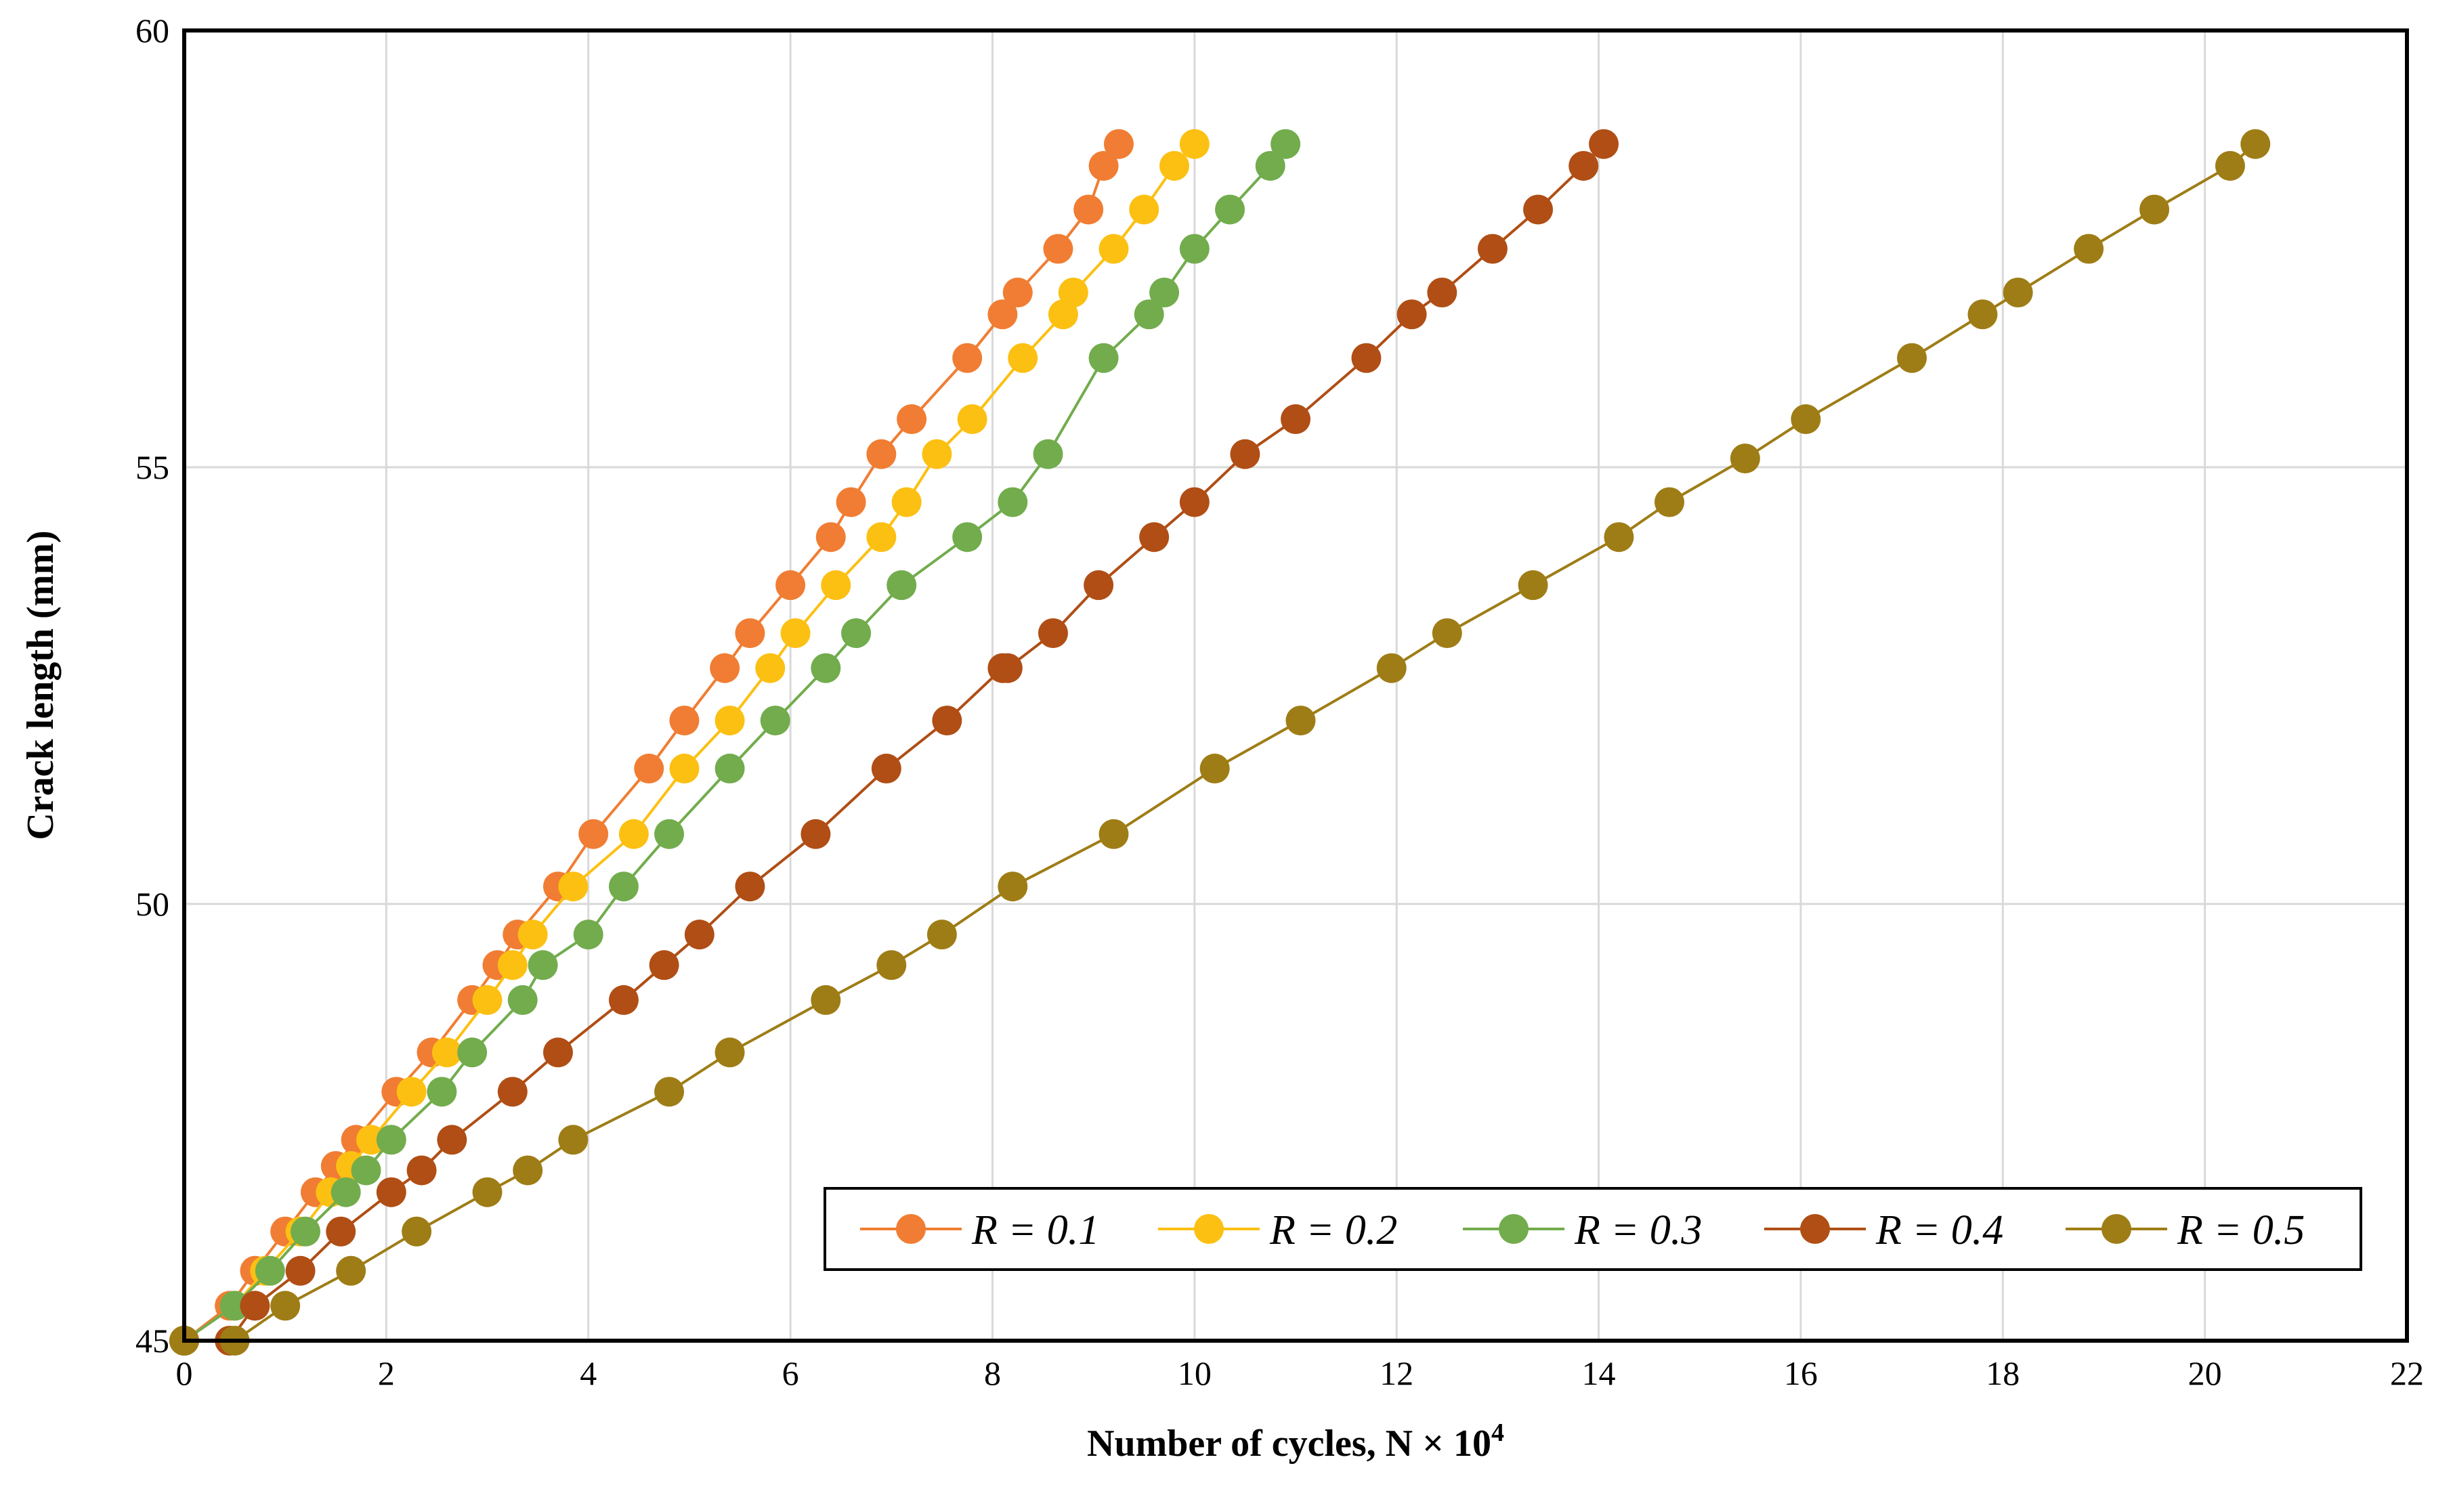 This screenshot has height=1512, width=2453. Describe the element at coordinates (1638, 1230) in the screenshot. I see `legend-label: R = 0.3` at that location.